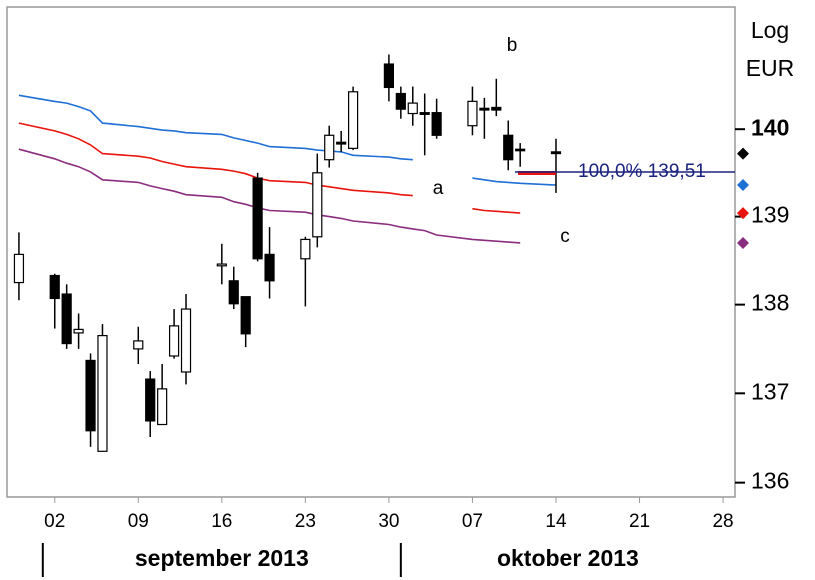 Image resolution: width=815 pixels, height=580 pixels. What do you see at coordinates (568, 558) in the screenshot?
I see `month-label: oktober 2013` at bounding box center [568, 558].